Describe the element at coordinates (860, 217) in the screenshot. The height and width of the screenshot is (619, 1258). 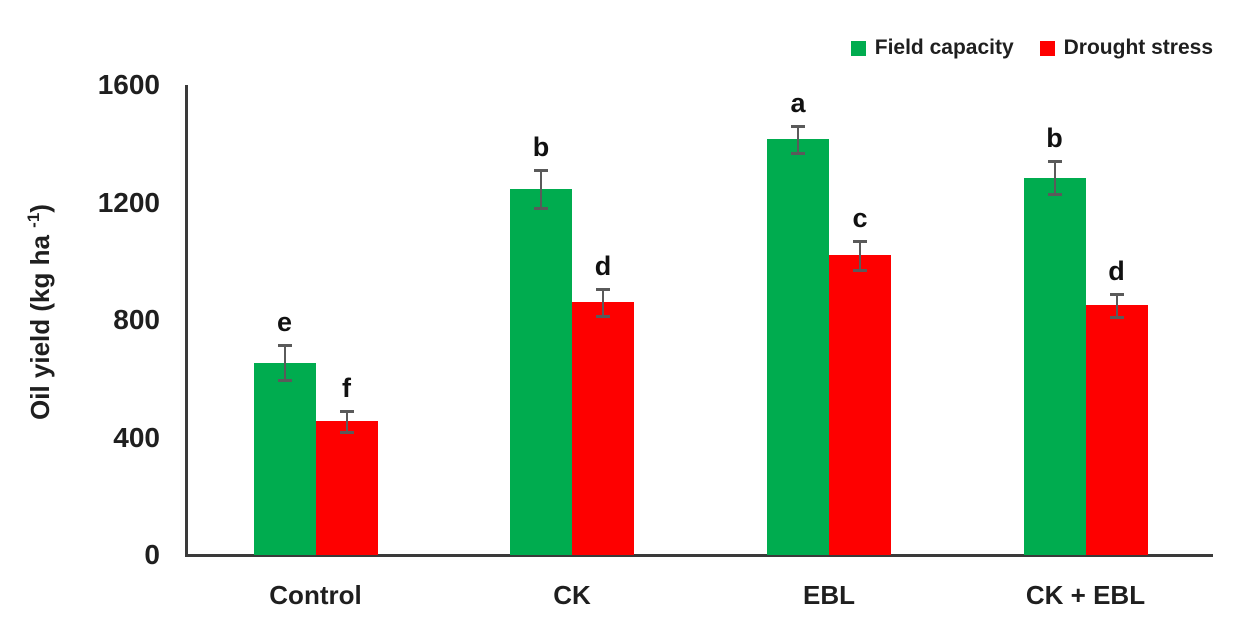
I see `significance-letter: c` at that location.